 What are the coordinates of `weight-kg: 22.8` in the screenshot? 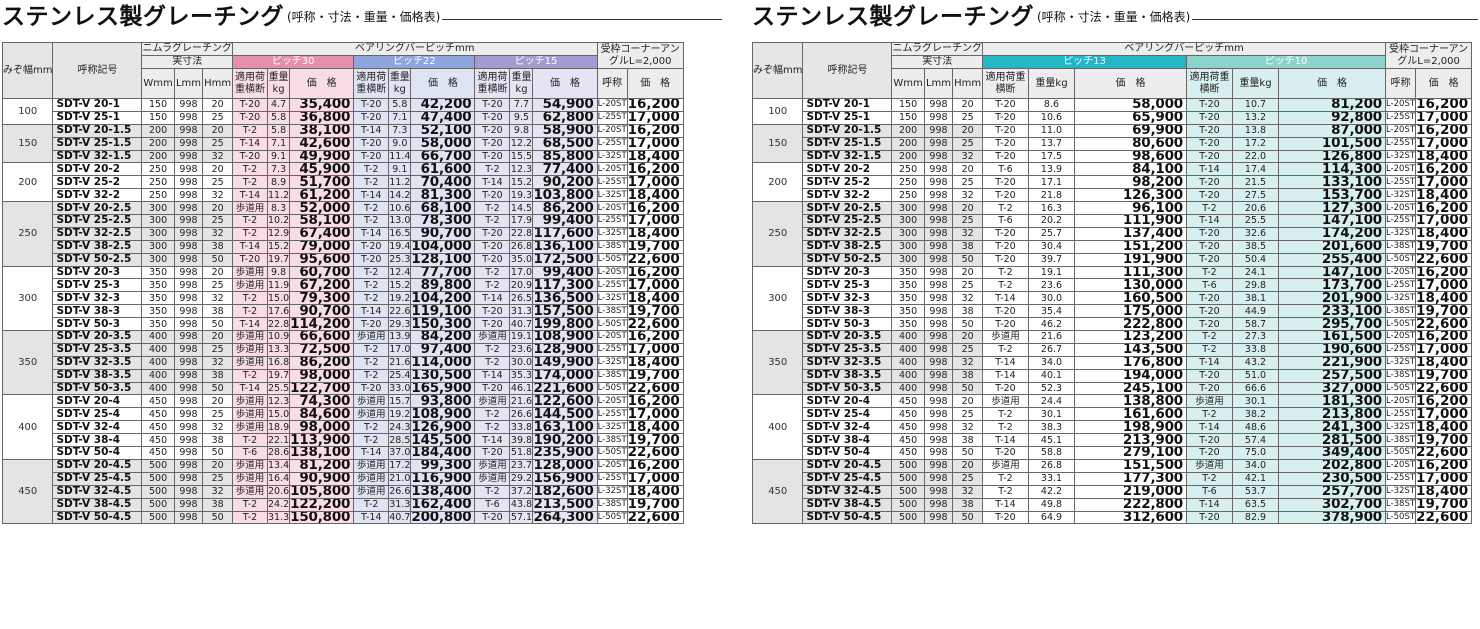 It's located at (278, 324).